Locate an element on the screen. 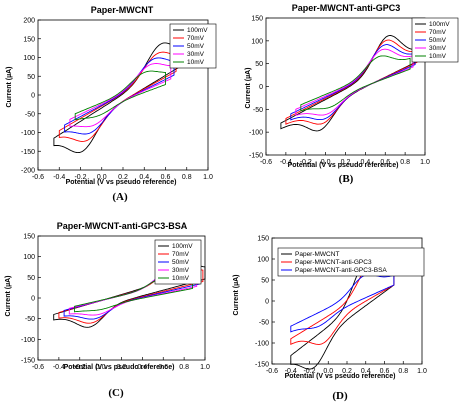 Image resolution: width=474 pixels, height=404 pixels. panel-d-ylabel: Current (µA) is located at coordinates (236, 295).